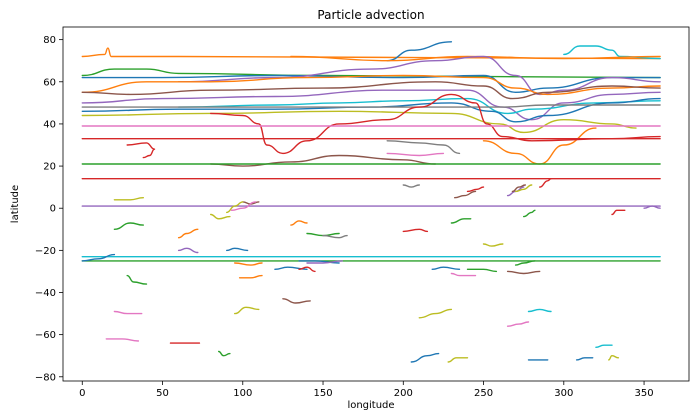 The height and width of the screenshot is (420, 700). What do you see at coordinates (49, 124) in the screenshot?
I see `y-tick-label: 40` at bounding box center [49, 124].